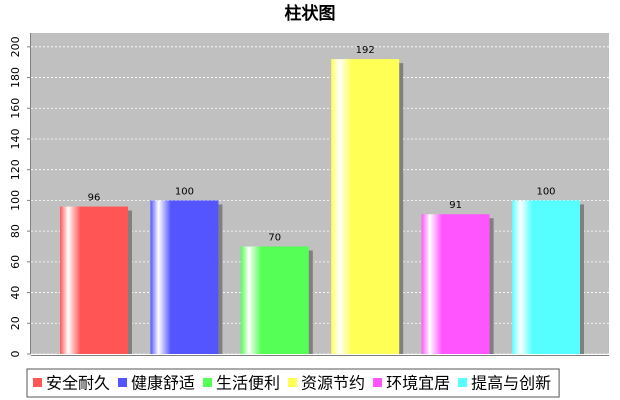 The image size is (620, 400). Describe the element at coordinates (15, 77) in the screenshot. I see `y-tick-label: 180` at that location.